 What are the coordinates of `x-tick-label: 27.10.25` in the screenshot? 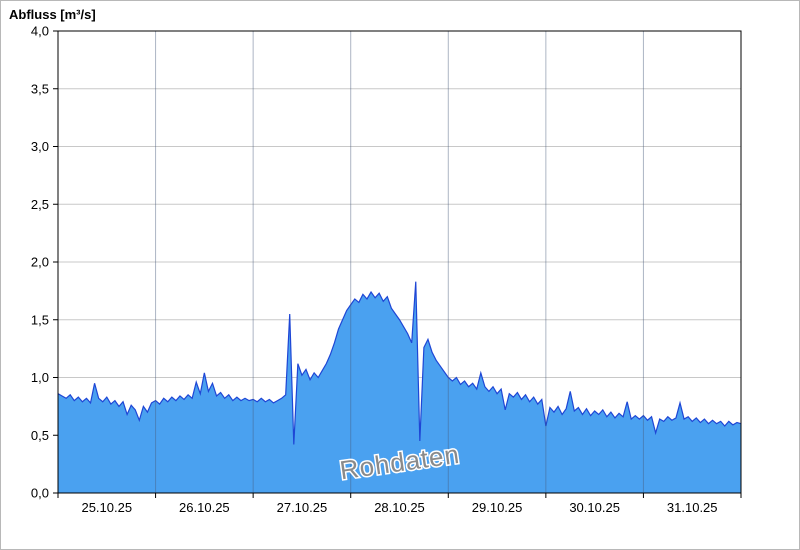 It's located at (302, 507).